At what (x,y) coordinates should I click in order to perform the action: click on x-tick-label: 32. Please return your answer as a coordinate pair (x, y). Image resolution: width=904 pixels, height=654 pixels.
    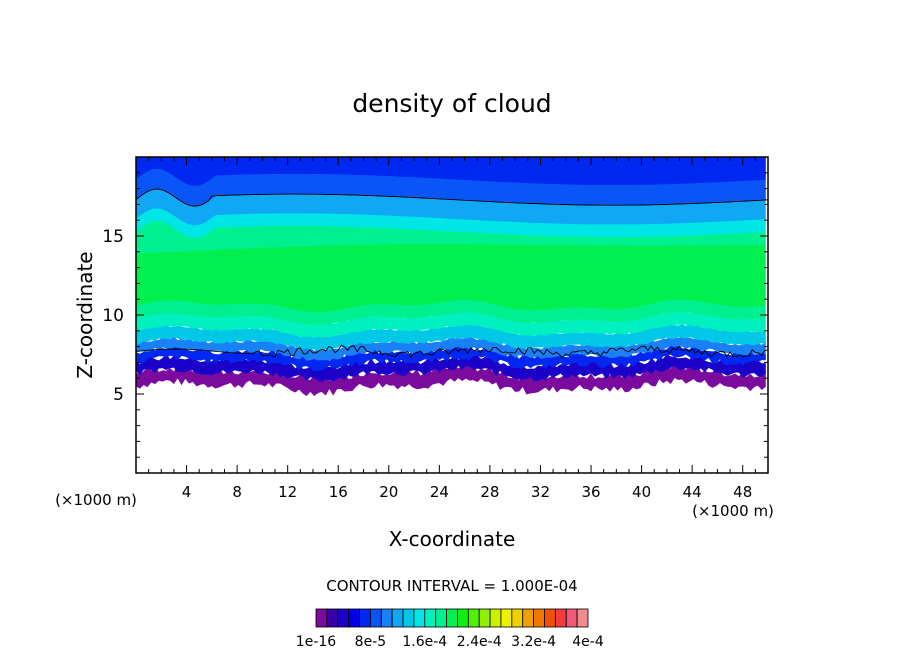
    Looking at the image, I should click on (540, 492).